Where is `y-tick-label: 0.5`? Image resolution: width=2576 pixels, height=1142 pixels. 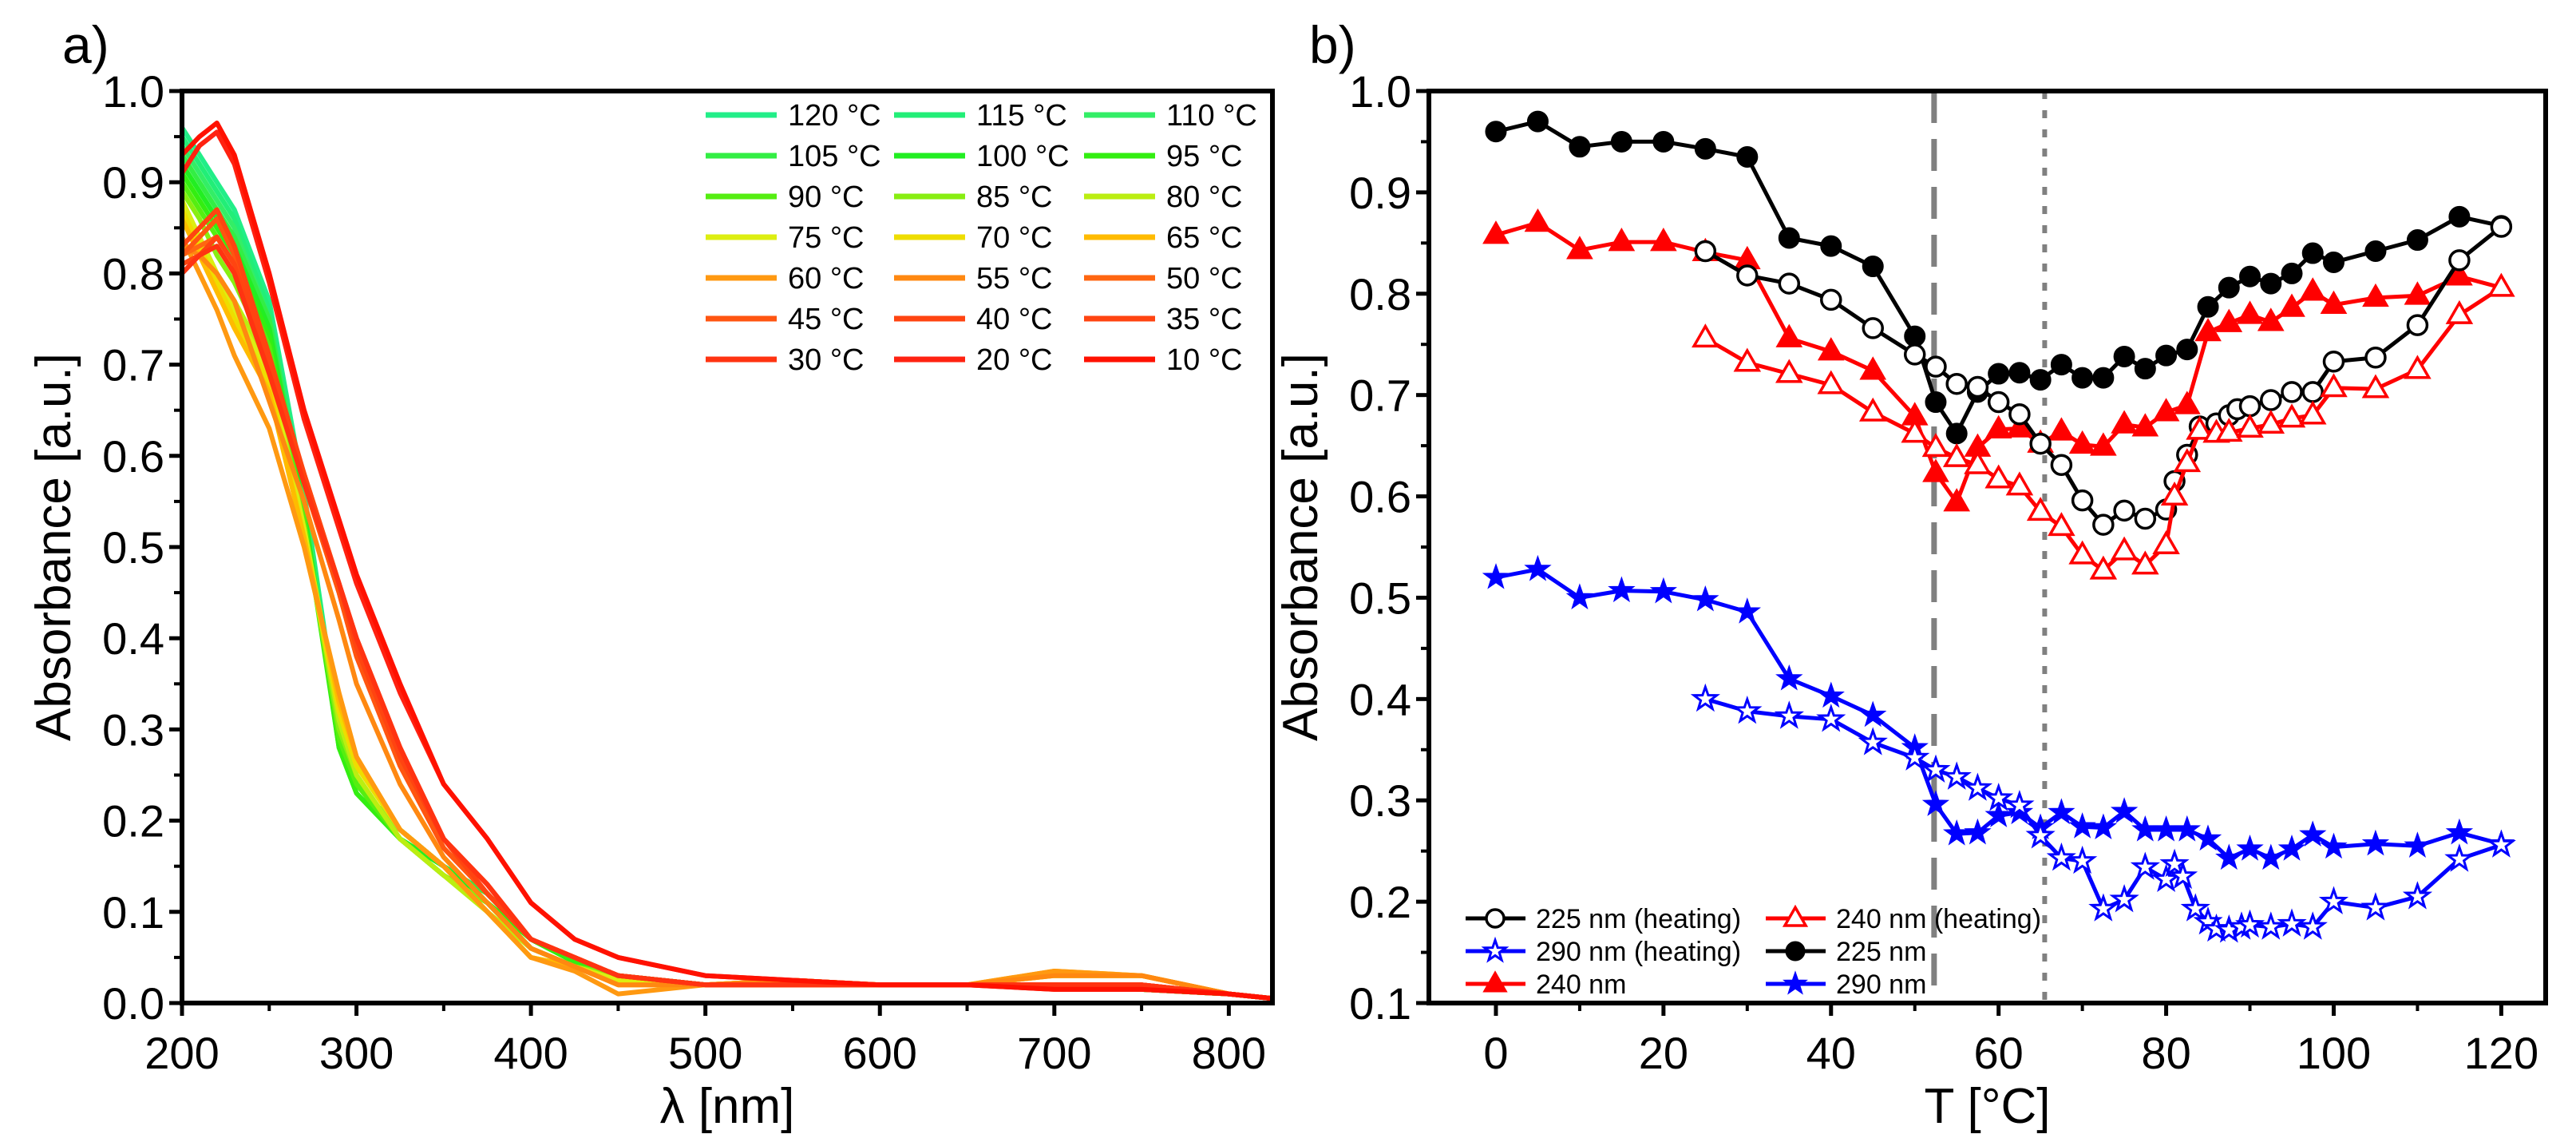
y-tick-label: 0.5 is located at coordinates (133, 547).